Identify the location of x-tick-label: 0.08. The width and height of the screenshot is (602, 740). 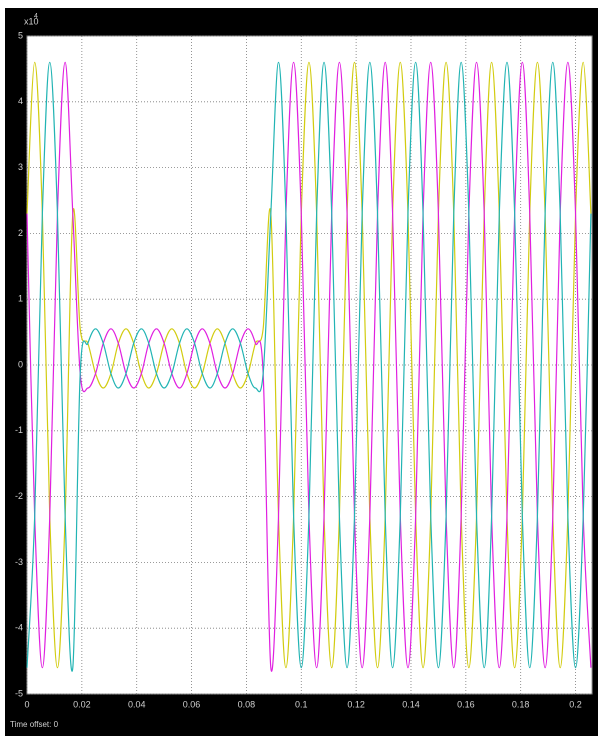
(247, 704).